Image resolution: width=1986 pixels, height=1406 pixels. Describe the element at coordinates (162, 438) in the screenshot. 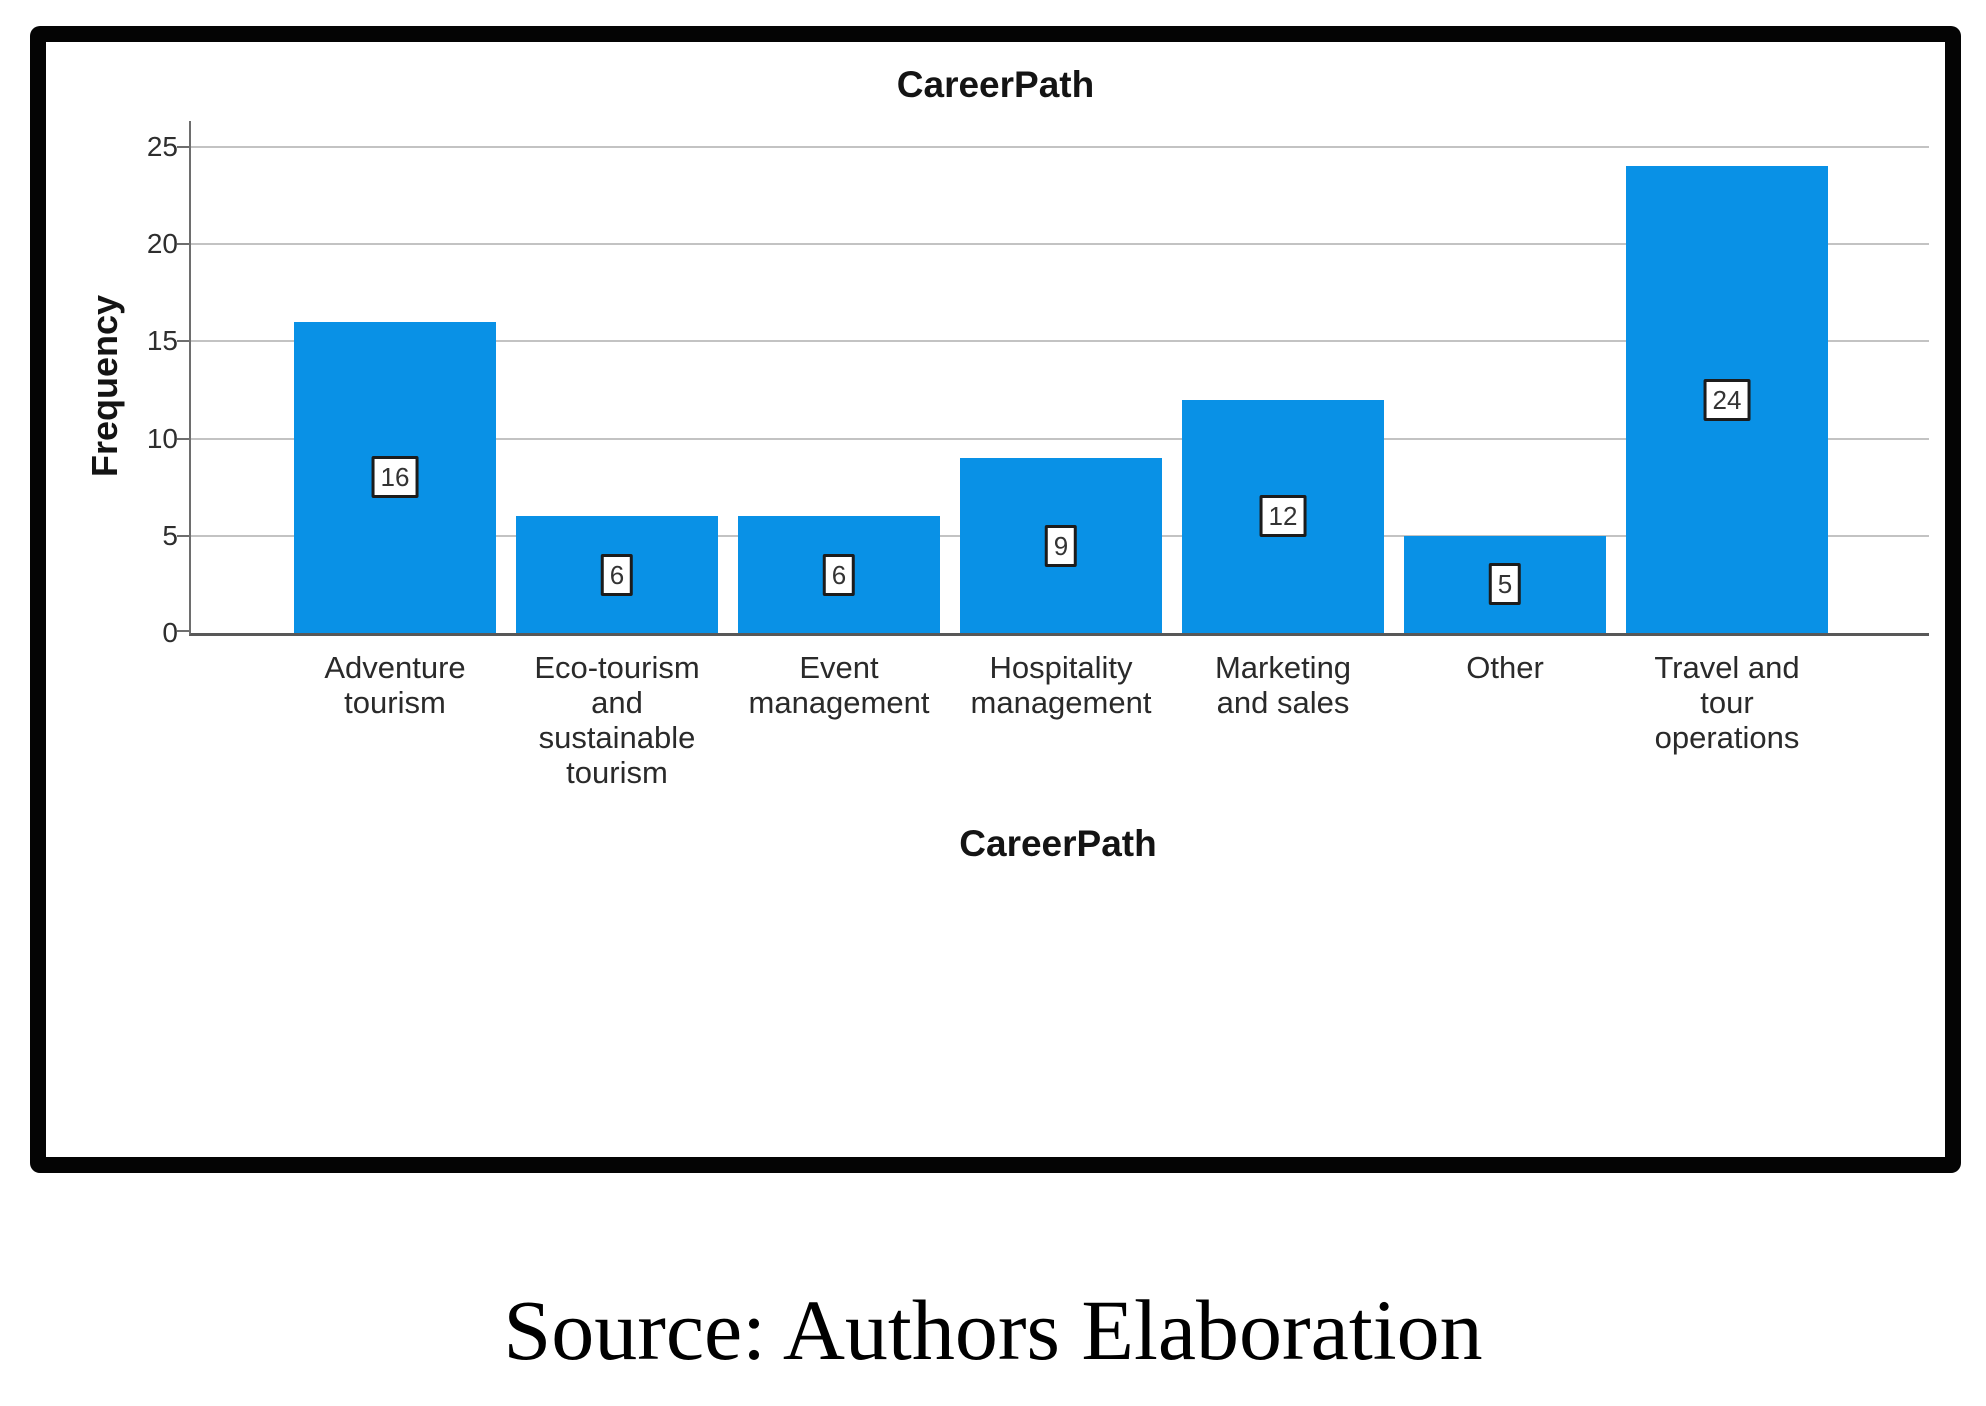

I see `y-tick-label: 10` at that location.